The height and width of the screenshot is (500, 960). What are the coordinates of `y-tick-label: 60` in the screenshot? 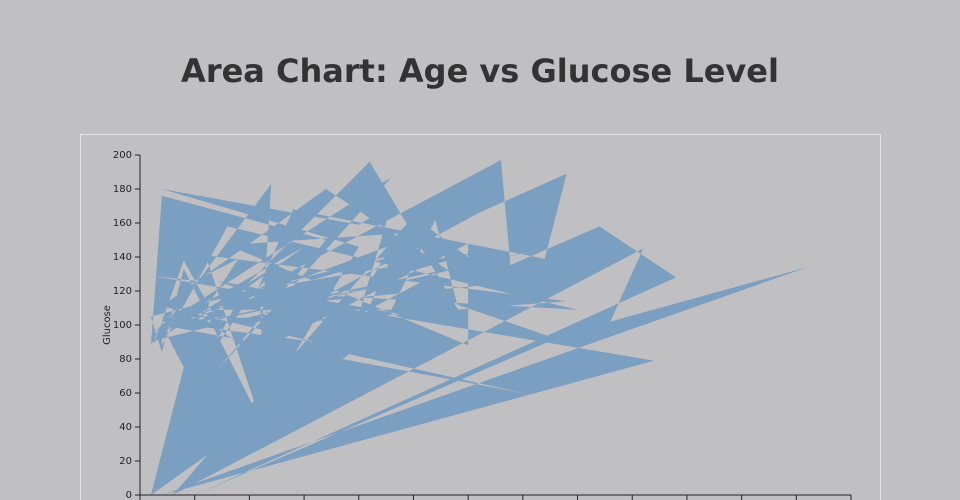 It's located at (125, 393).